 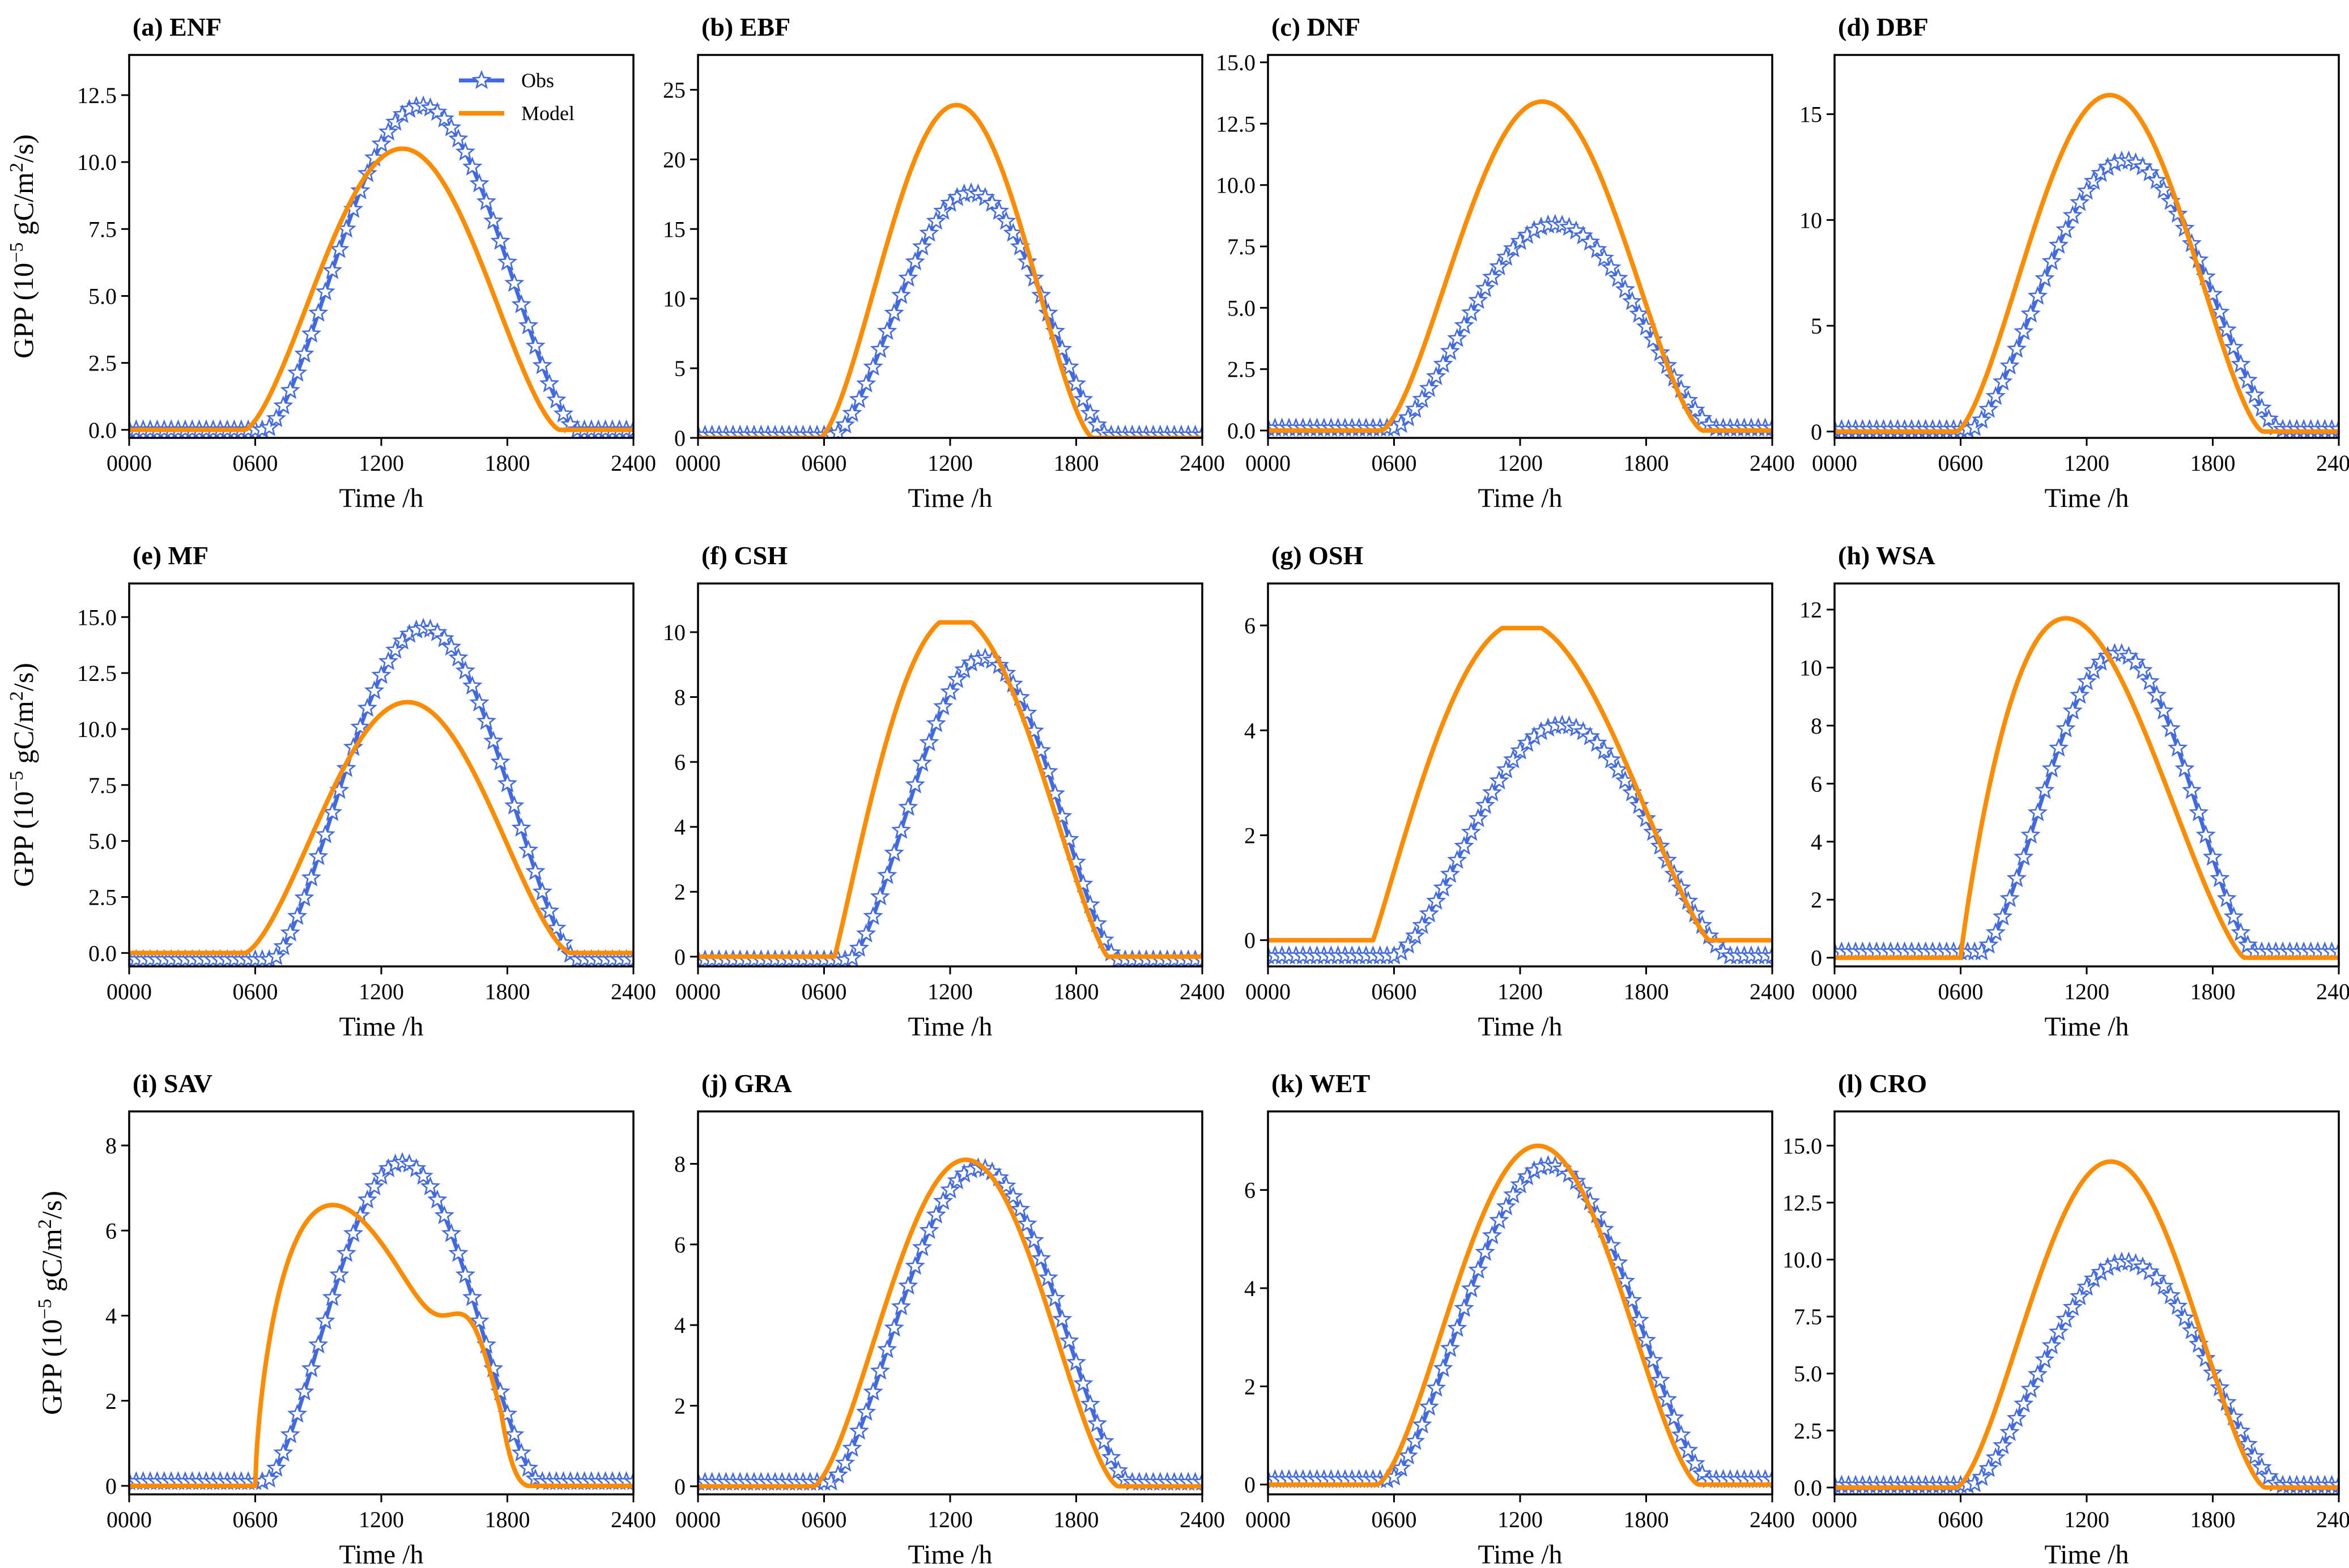 I want to click on y-tick-label: 25, so click(x=675, y=90).